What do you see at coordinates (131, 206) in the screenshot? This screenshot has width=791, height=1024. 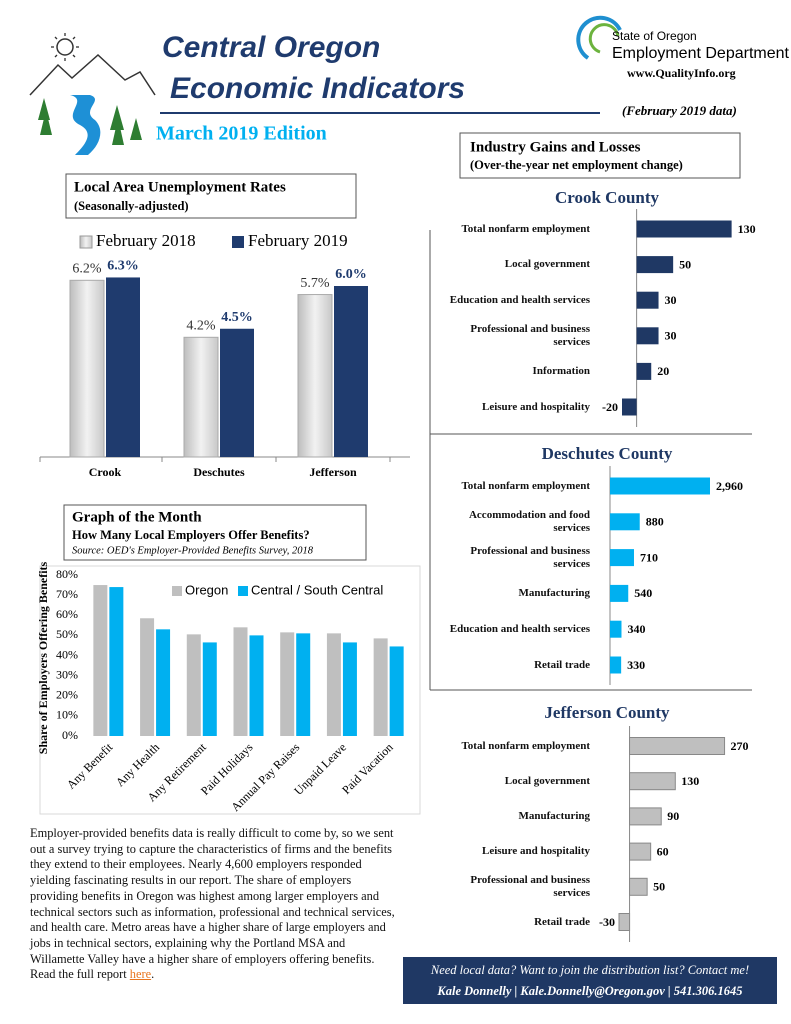 I see `chart-subtitle: (Seasonally-adjusted)` at bounding box center [131, 206].